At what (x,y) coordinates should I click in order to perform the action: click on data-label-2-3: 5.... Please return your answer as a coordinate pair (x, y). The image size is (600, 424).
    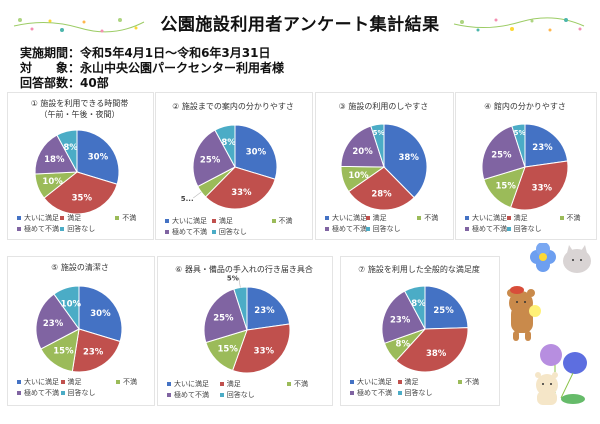
    Looking at the image, I should click on (187, 199).